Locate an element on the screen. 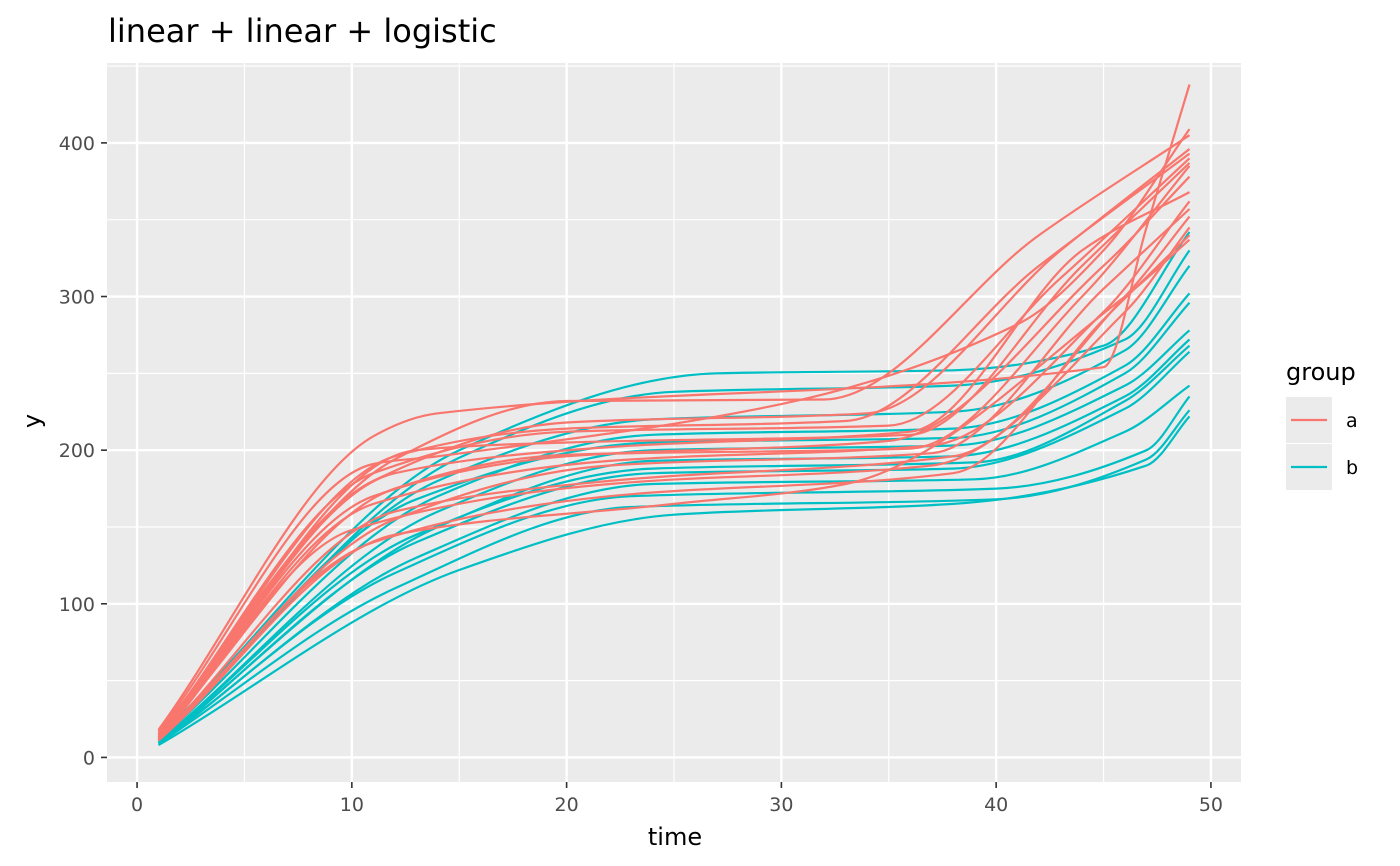 The height and width of the screenshot is (866, 1400). y-tick-label: 300 is located at coordinates (77, 298).